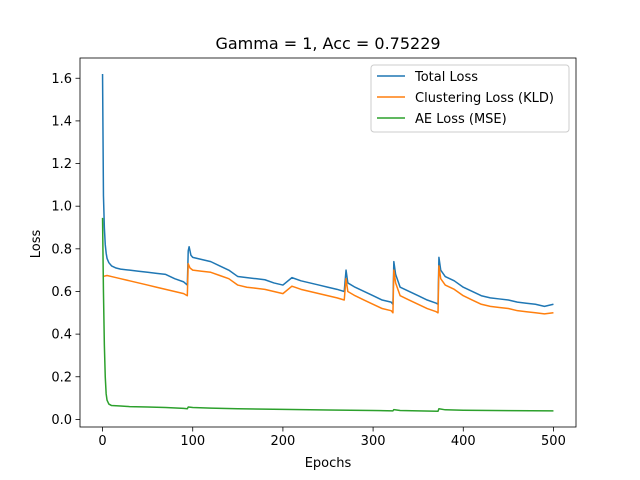 The image size is (640, 480). Describe the element at coordinates (61, 335) in the screenshot. I see `y-tick-label: 0.4` at that location.